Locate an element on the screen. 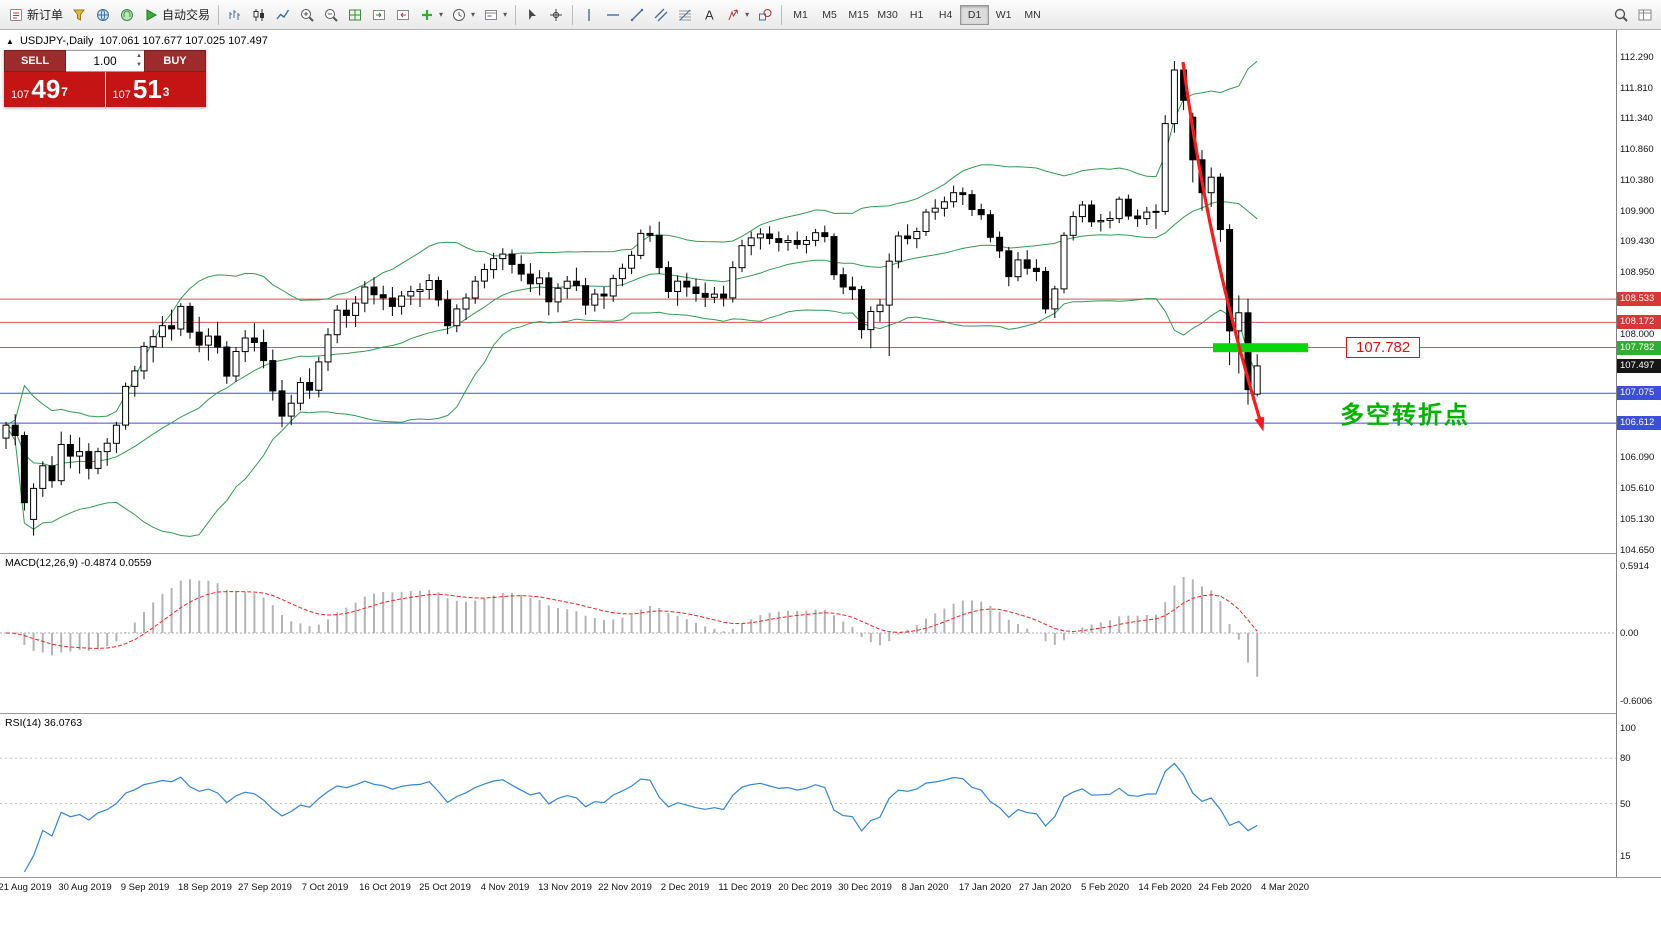 Image resolution: width=1661 pixels, height=947 pixels. macd-axis-label: -0.6006 is located at coordinates (1636, 701).